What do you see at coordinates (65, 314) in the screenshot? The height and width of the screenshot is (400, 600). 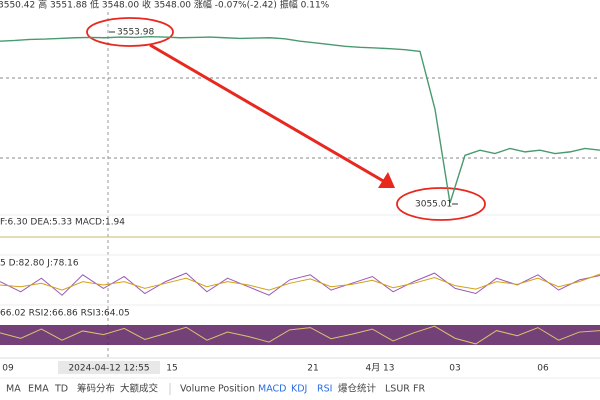 I see `rsi-label: 66.02 RSI2:66.86 RSI3:64.05` at bounding box center [65, 314].